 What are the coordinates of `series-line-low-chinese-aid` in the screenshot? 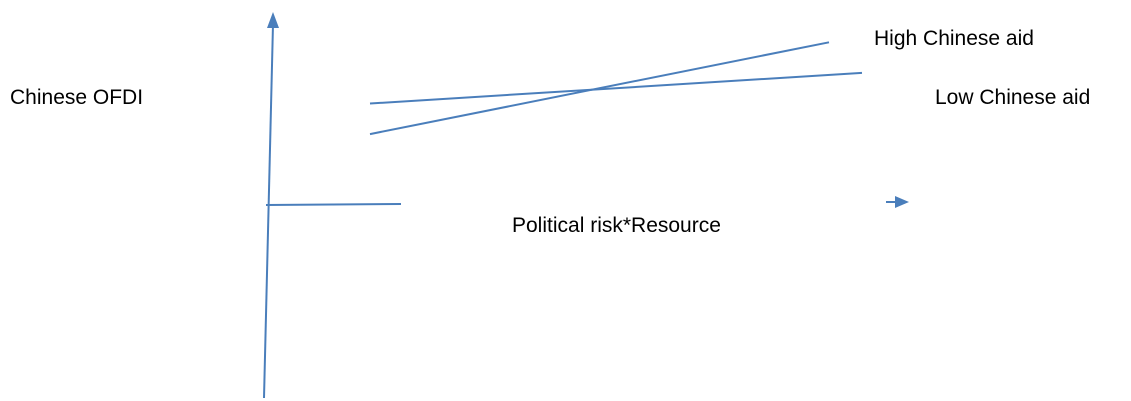 It's located at (616, 88).